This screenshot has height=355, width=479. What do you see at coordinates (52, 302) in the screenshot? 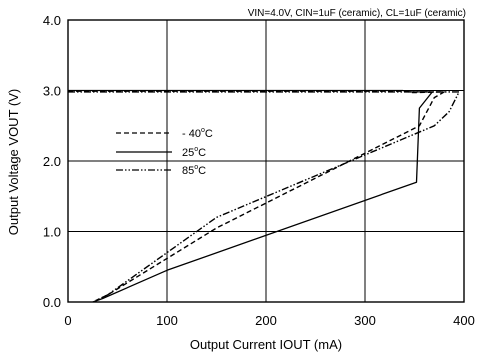
I see `y-tick-label: 0.0` at bounding box center [52, 302].